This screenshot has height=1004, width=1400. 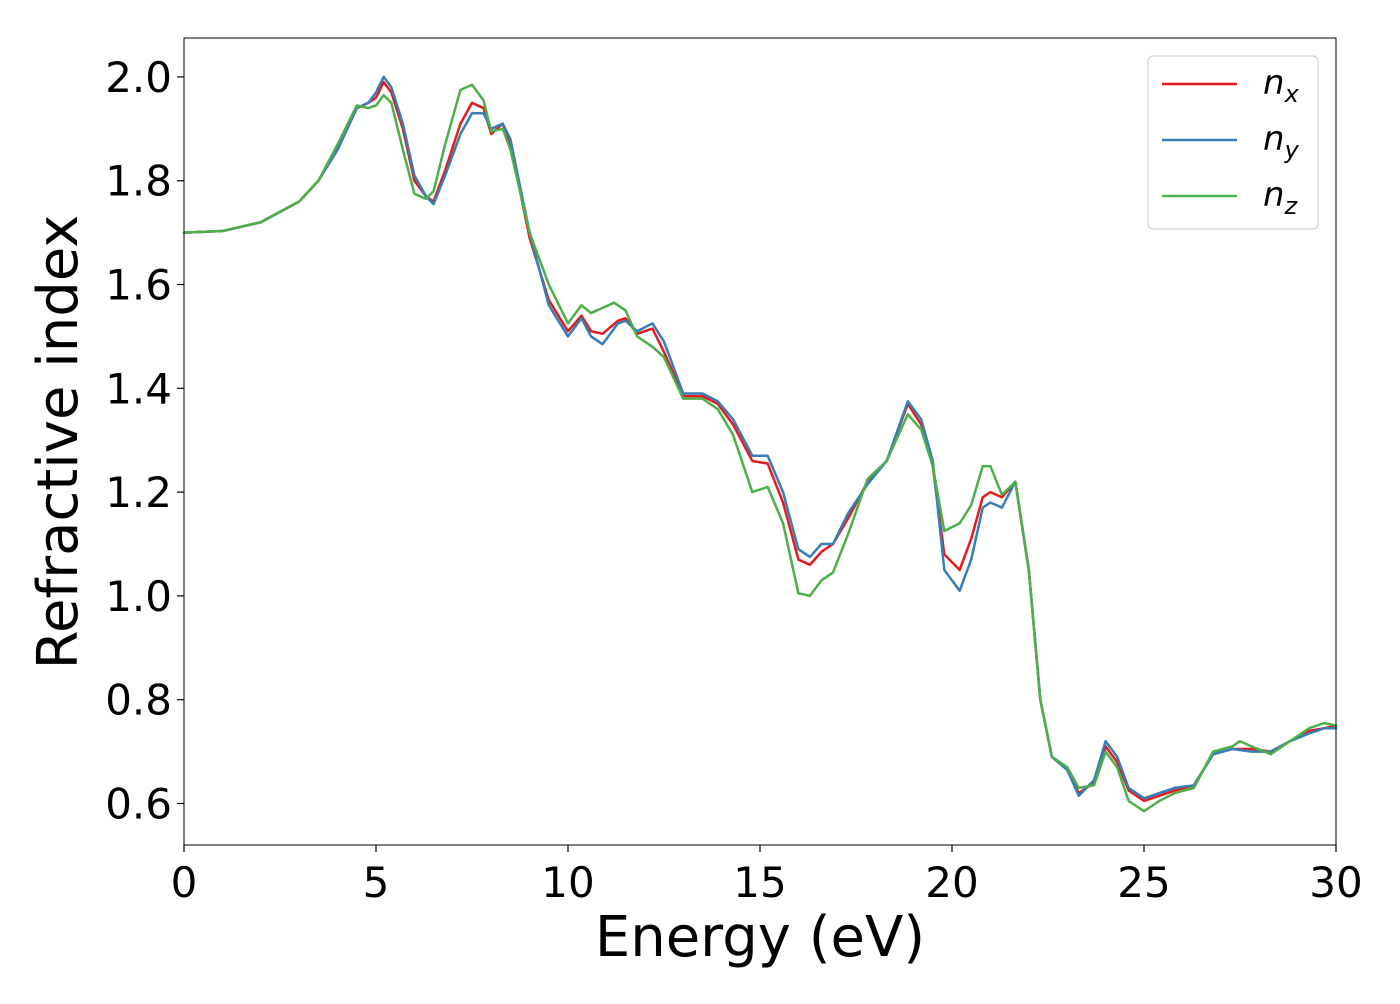 What do you see at coordinates (184, 882) in the screenshot?
I see `x-tick-label: 0` at bounding box center [184, 882].